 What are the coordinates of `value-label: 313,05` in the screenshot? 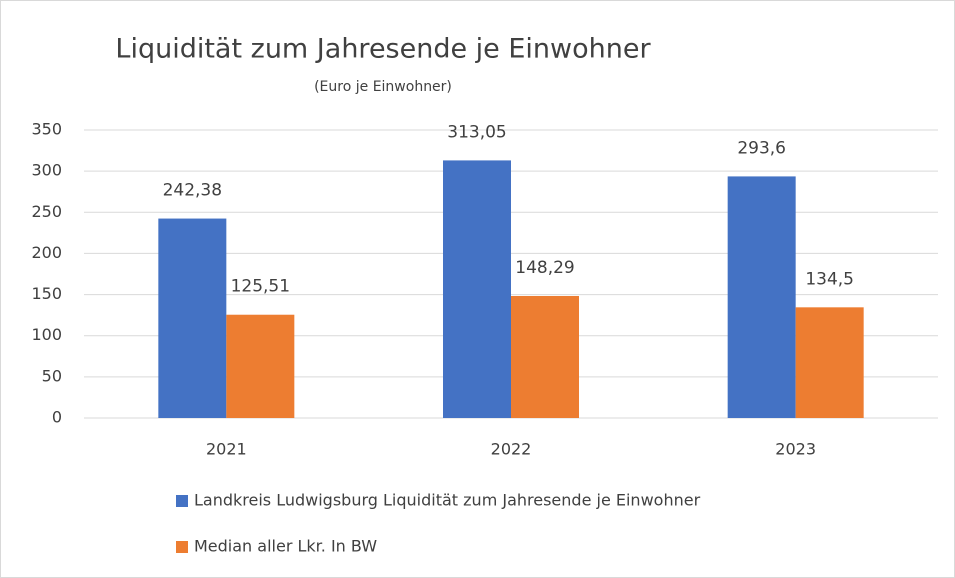 It's located at (476, 132).